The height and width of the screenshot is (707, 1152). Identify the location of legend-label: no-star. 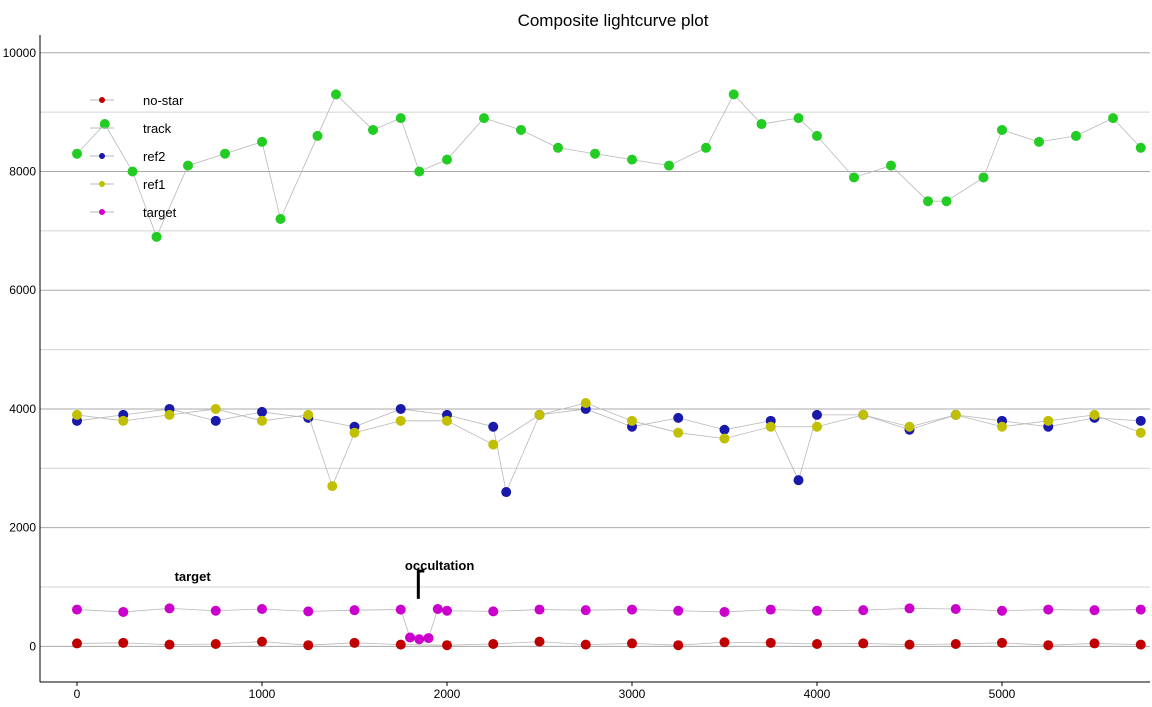
(163, 100).